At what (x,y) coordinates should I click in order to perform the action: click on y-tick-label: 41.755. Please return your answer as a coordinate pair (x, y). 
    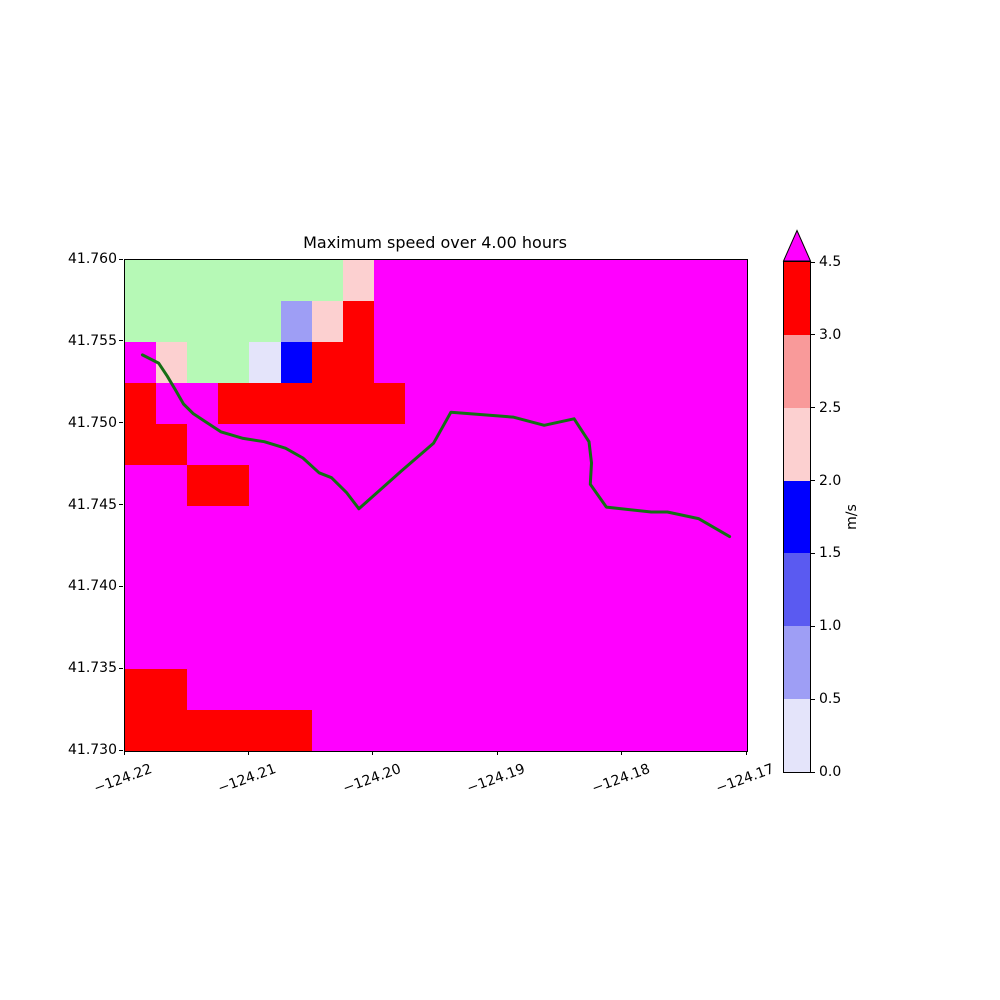
    Looking at the image, I should click on (92, 340).